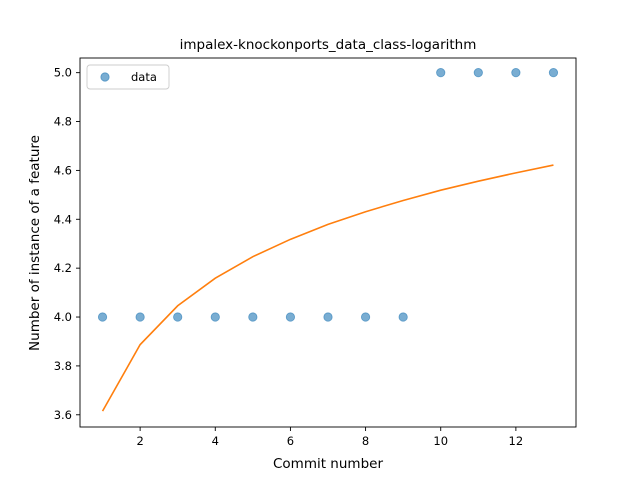 The image size is (640, 480). I want to click on x-tick-label: 2, so click(139, 441).